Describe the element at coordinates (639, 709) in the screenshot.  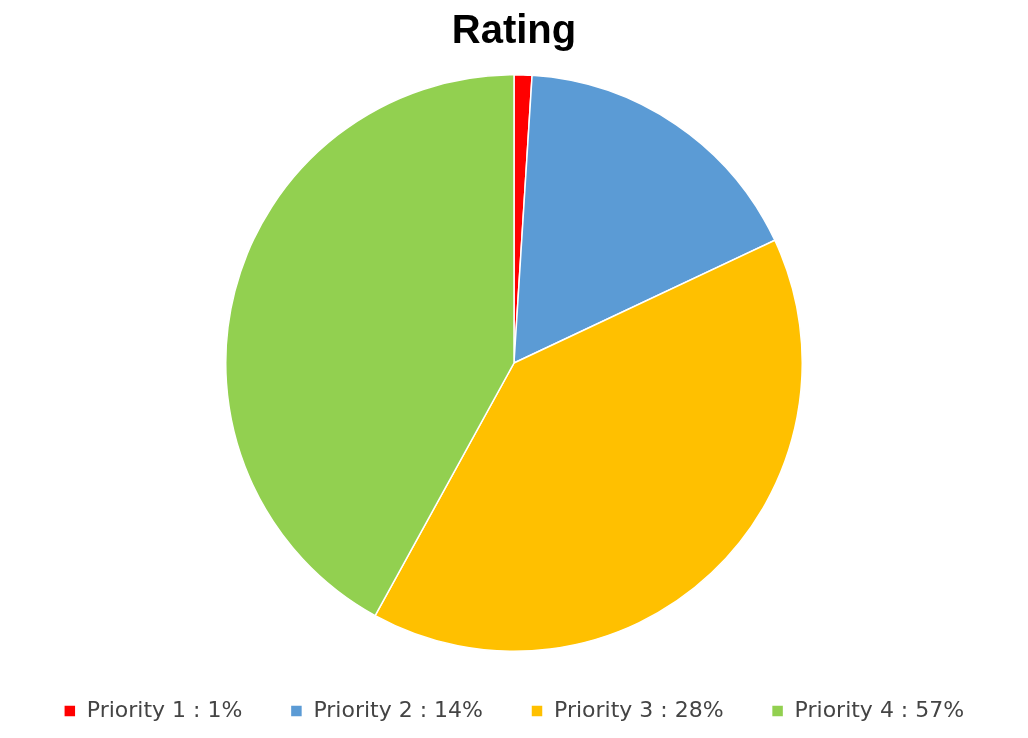
I see `legend-label: Priority 3 : 28%` at that location.